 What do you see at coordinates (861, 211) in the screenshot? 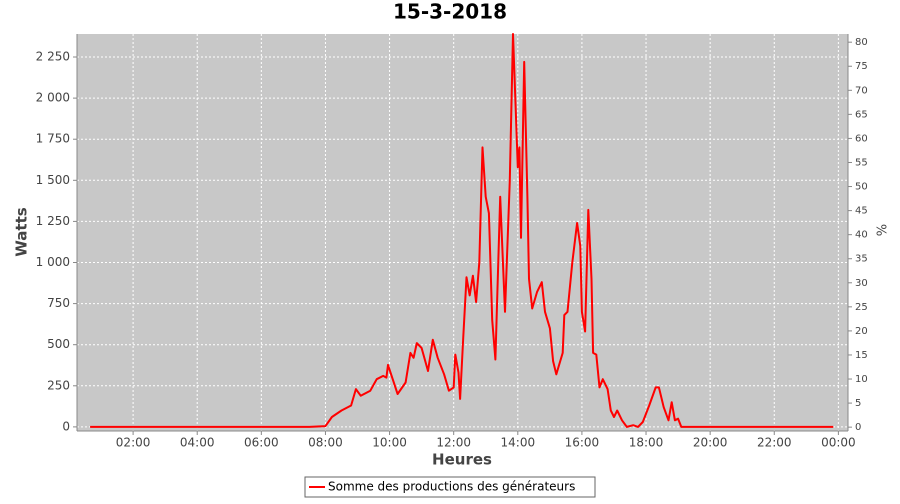
I see `y2-tick-label: 45` at bounding box center [861, 211].